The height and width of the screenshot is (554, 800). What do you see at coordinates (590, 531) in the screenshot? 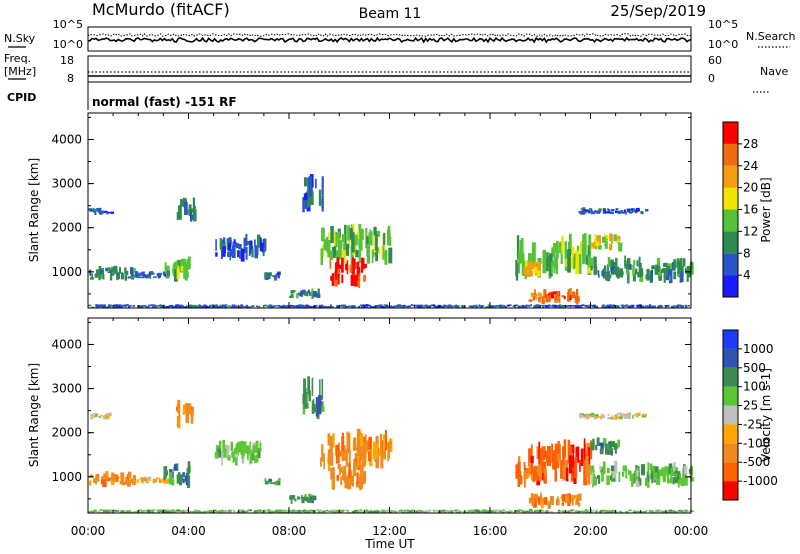
I see `x-tick-label: 20:00` at bounding box center [590, 531].